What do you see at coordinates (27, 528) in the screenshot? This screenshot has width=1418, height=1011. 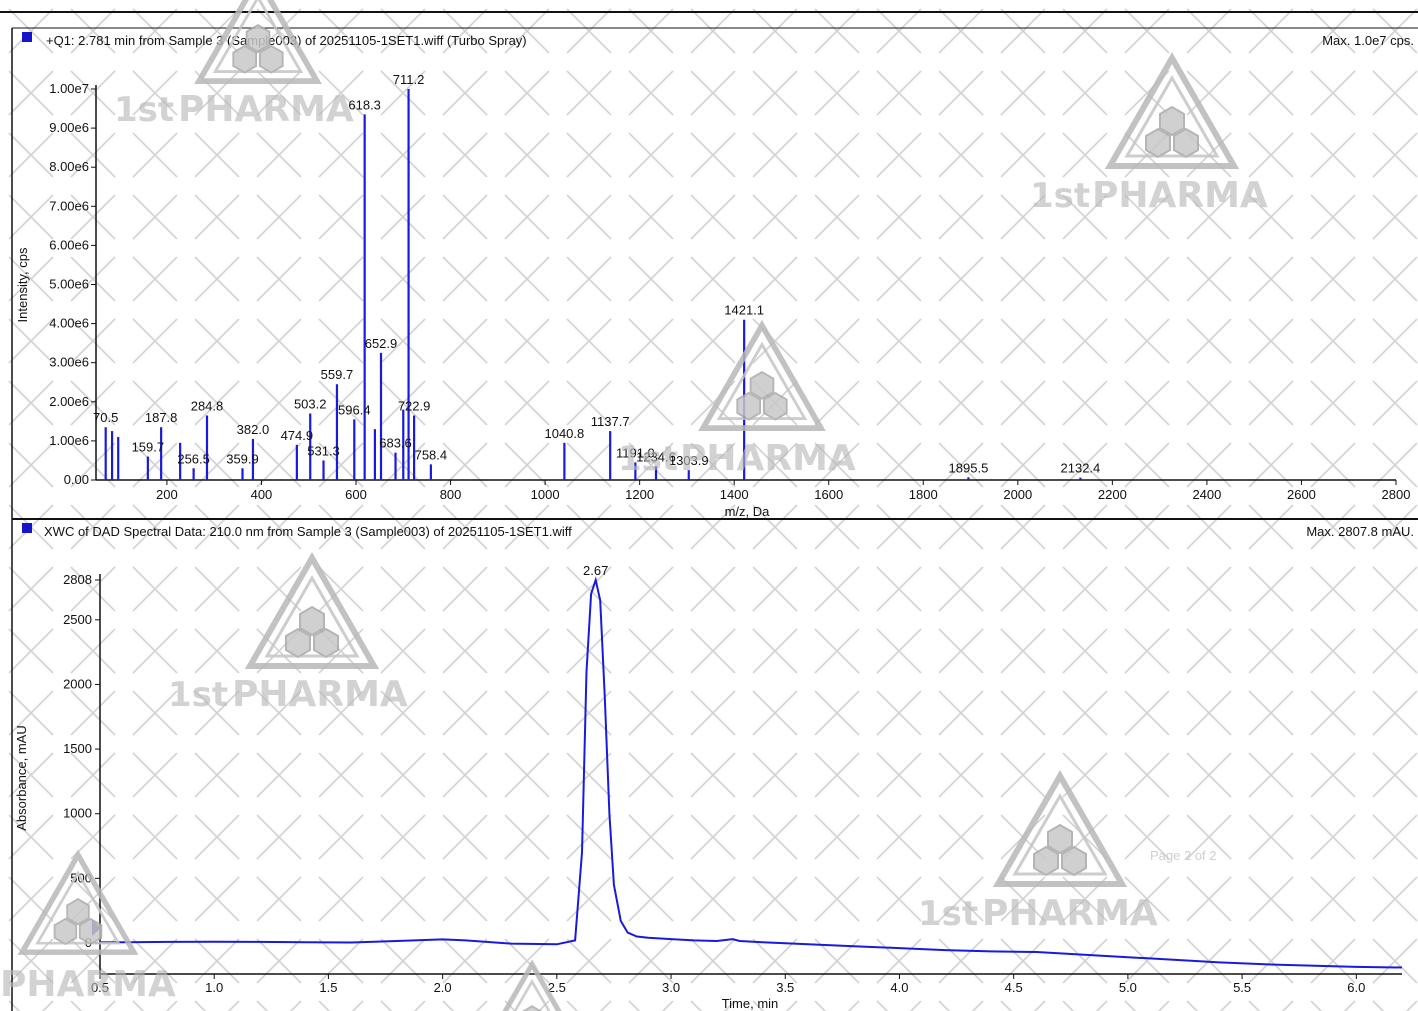 I see `bottom-legend-swatch` at bounding box center [27, 528].